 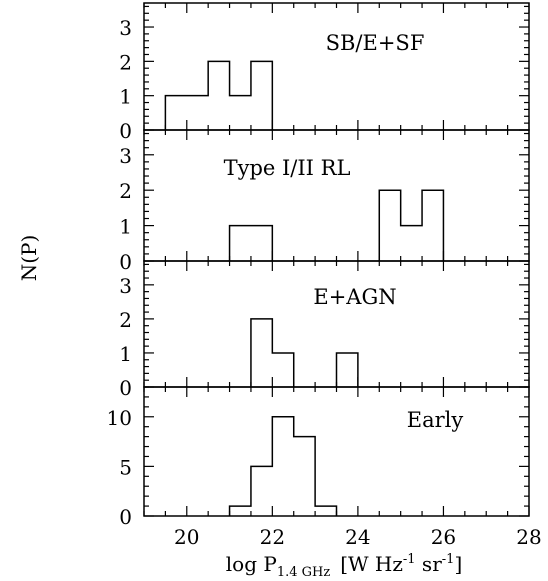 I want to click on panel-label: Type I/II RL, so click(x=287, y=168).